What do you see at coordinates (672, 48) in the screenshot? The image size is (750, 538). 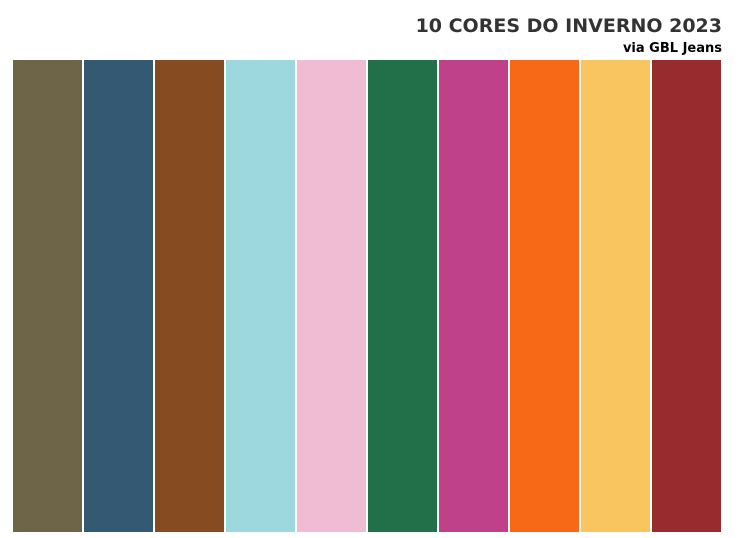 I see `subtitle: via GBL Jeans` at bounding box center [672, 48].